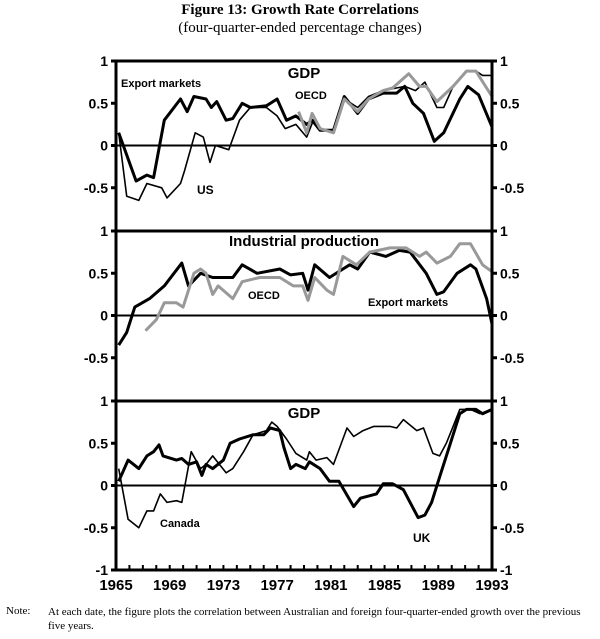 The width and height of the screenshot is (600, 639). I want to click on note-label: Note:, so click(18, 611).